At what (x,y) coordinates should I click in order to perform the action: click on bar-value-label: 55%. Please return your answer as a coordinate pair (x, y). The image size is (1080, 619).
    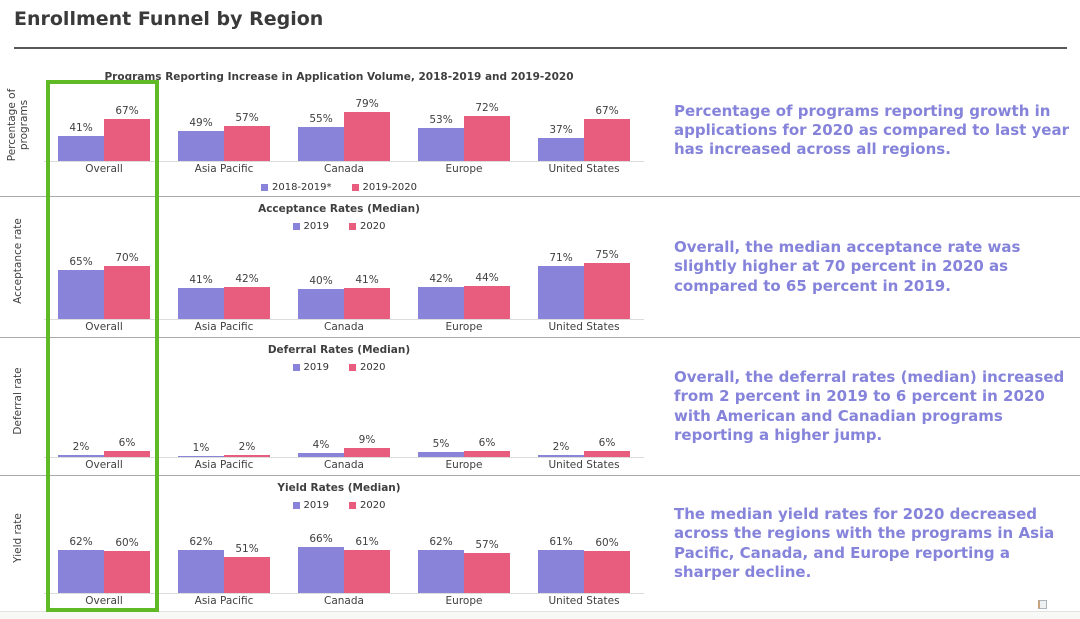
    Looking at the image, I should click on (321, 119).